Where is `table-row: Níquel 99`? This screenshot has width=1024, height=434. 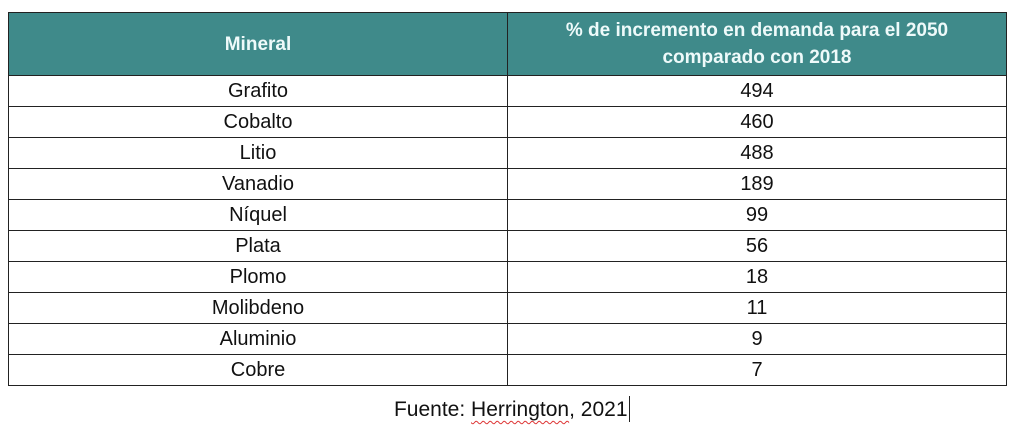 table-row: Níquel 99 is located at coordinates (507, 215).